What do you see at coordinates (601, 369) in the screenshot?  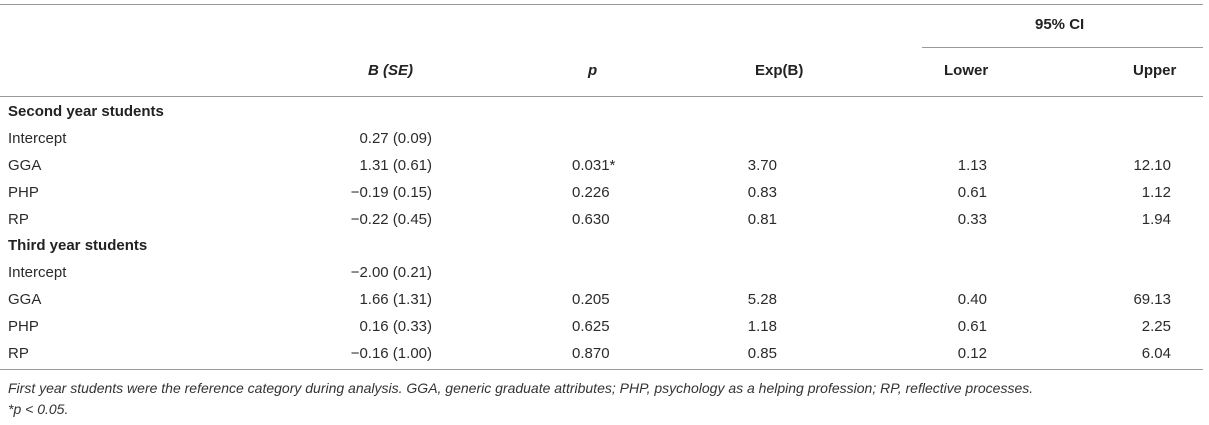 I see `bottom-rule` at bounding box center [601, 369].